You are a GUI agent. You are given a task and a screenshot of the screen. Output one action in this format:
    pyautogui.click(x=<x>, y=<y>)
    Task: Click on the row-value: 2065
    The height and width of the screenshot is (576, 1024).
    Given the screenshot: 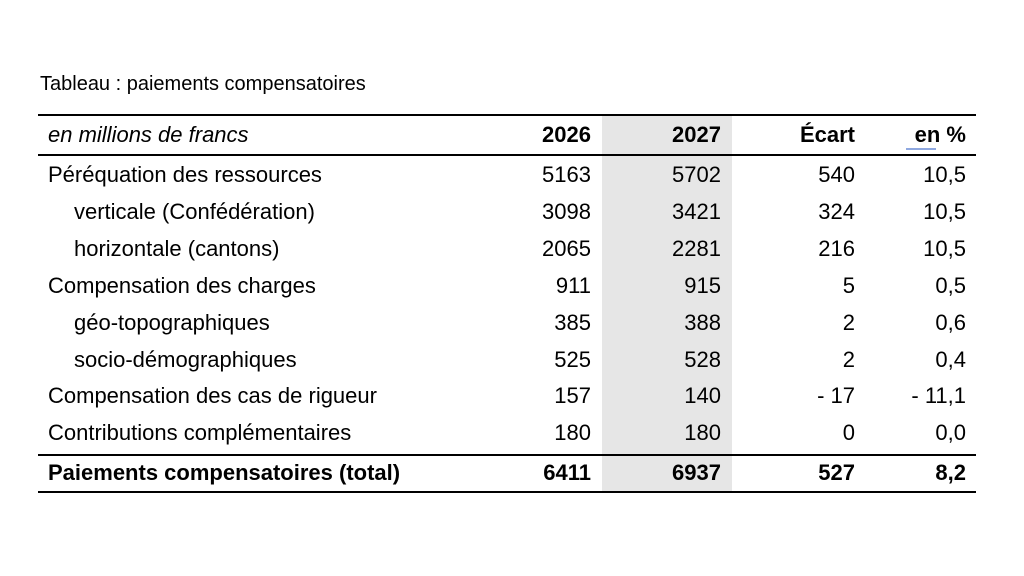 What is the action you would take?
    pyautogui.click(x=566, y=248)
    